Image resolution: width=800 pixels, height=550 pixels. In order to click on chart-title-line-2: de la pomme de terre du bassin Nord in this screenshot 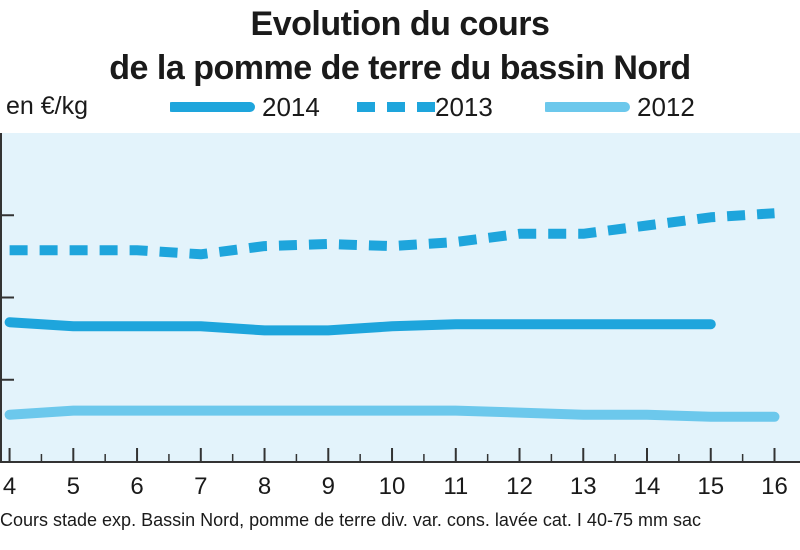, I will do `click(400, 68)`.